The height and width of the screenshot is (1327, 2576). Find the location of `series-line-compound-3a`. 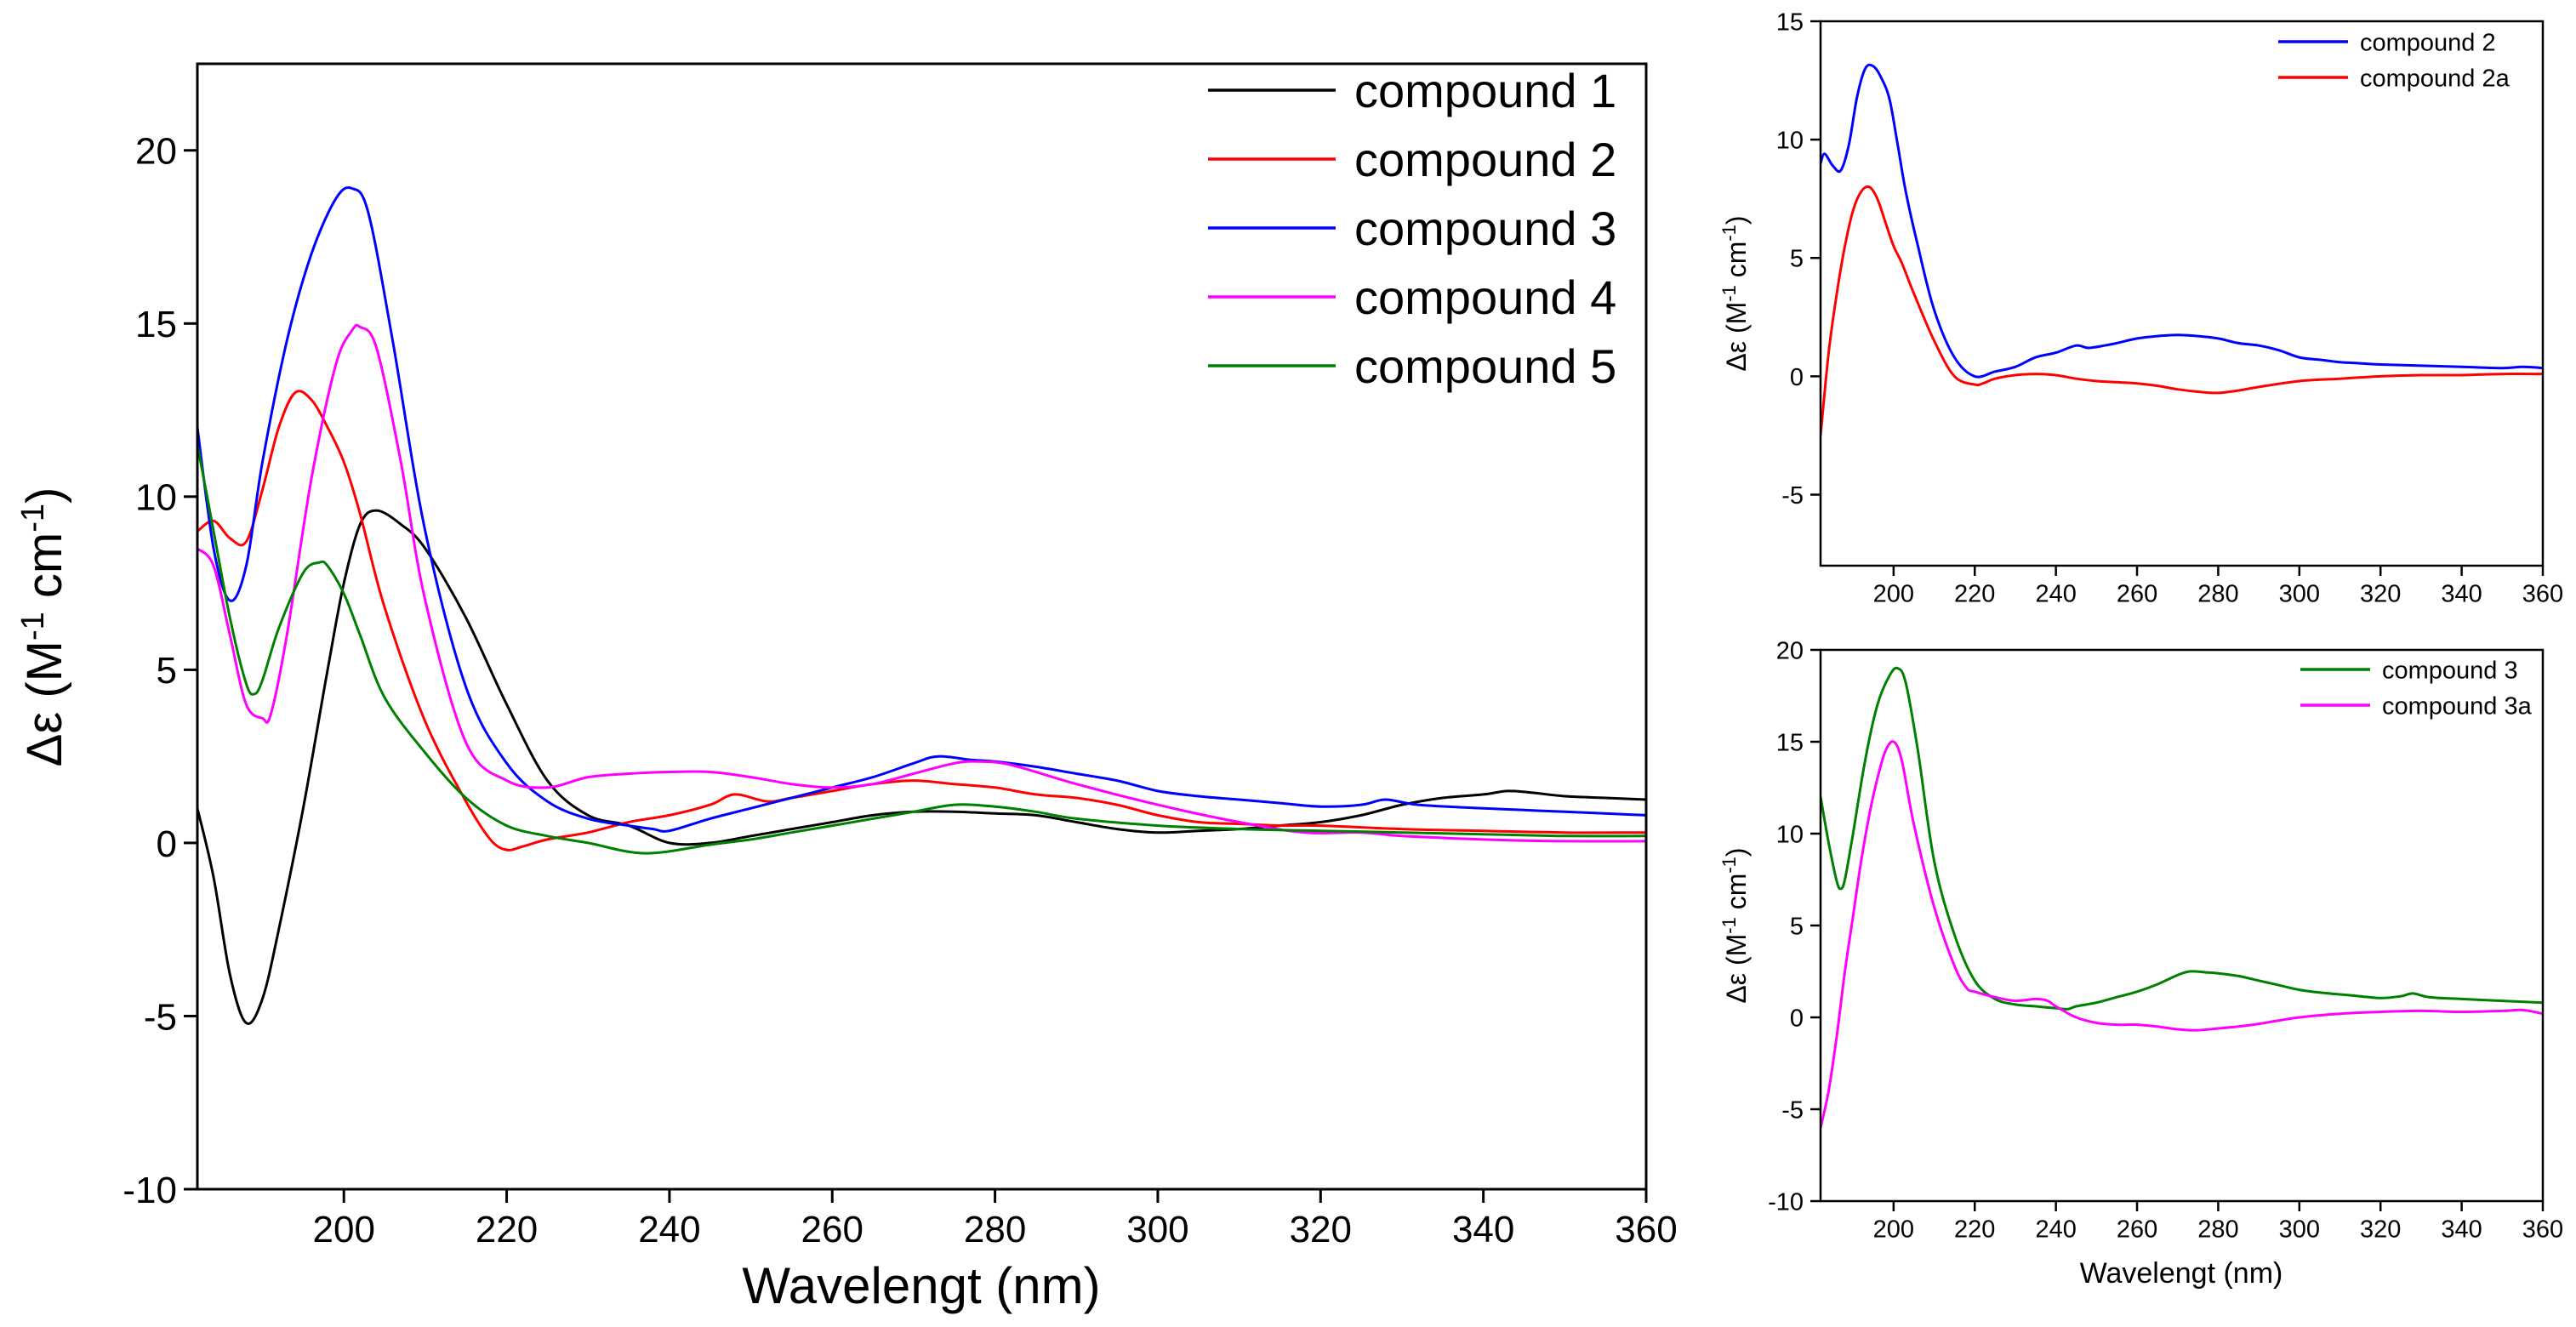

series-line-compound-3a is located at coordinates (2182, 935).